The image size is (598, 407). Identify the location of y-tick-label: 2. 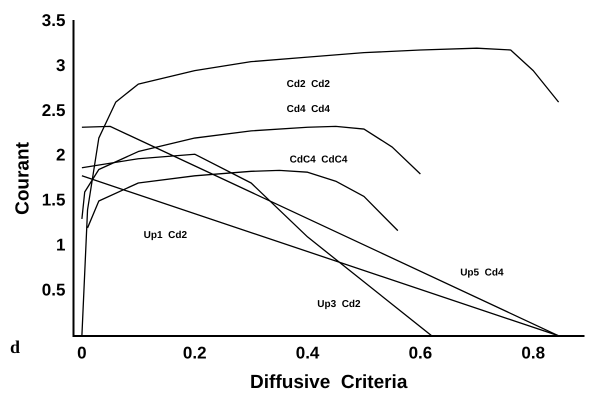
(61, 155).